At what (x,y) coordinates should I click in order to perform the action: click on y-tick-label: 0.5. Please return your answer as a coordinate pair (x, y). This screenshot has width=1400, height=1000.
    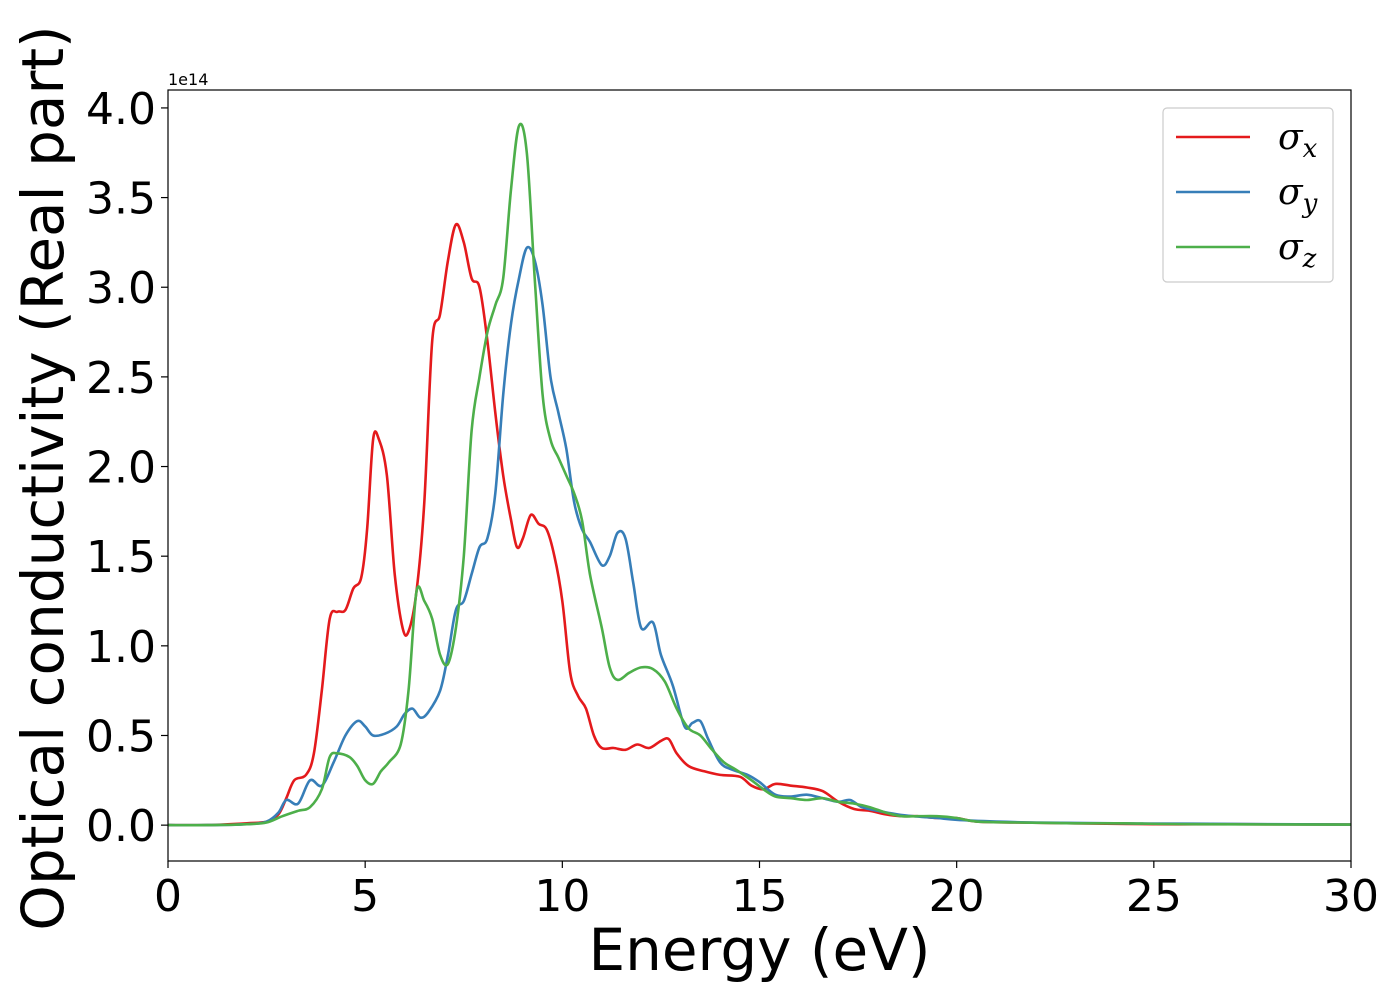
    Looking at the image, I should click on (121, 736).